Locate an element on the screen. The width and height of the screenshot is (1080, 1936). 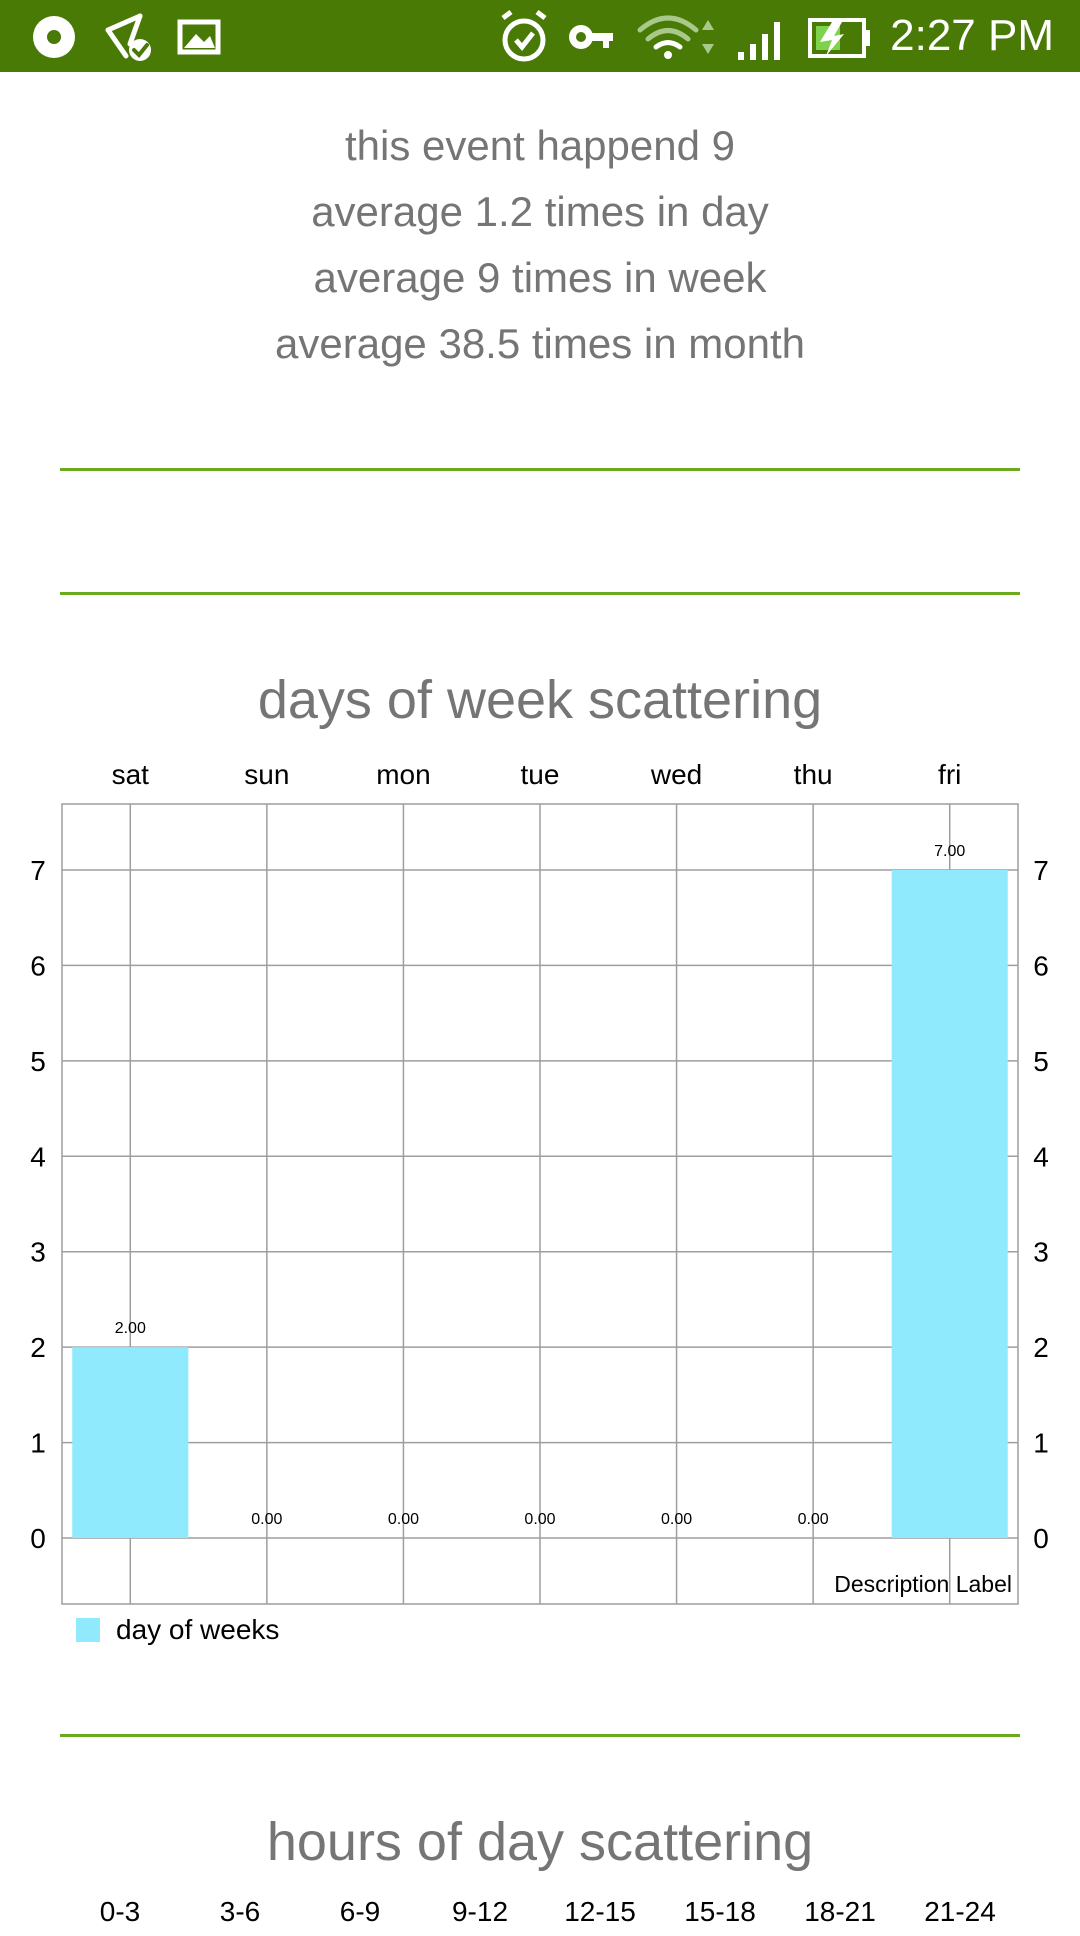
y-tick-label-left: 6 is located at coordinates (38, 965).